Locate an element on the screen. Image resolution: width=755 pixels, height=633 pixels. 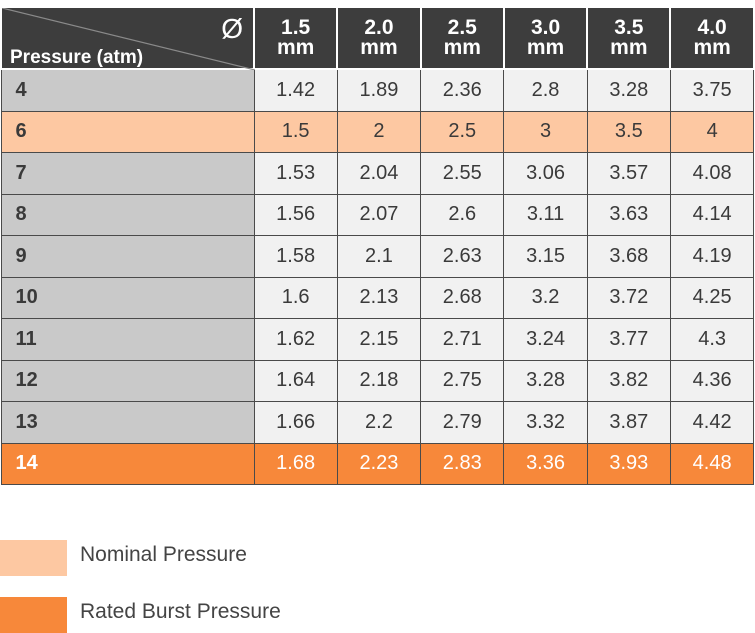
diameter-cell: 4.42 is located at coordinates (712, 422).